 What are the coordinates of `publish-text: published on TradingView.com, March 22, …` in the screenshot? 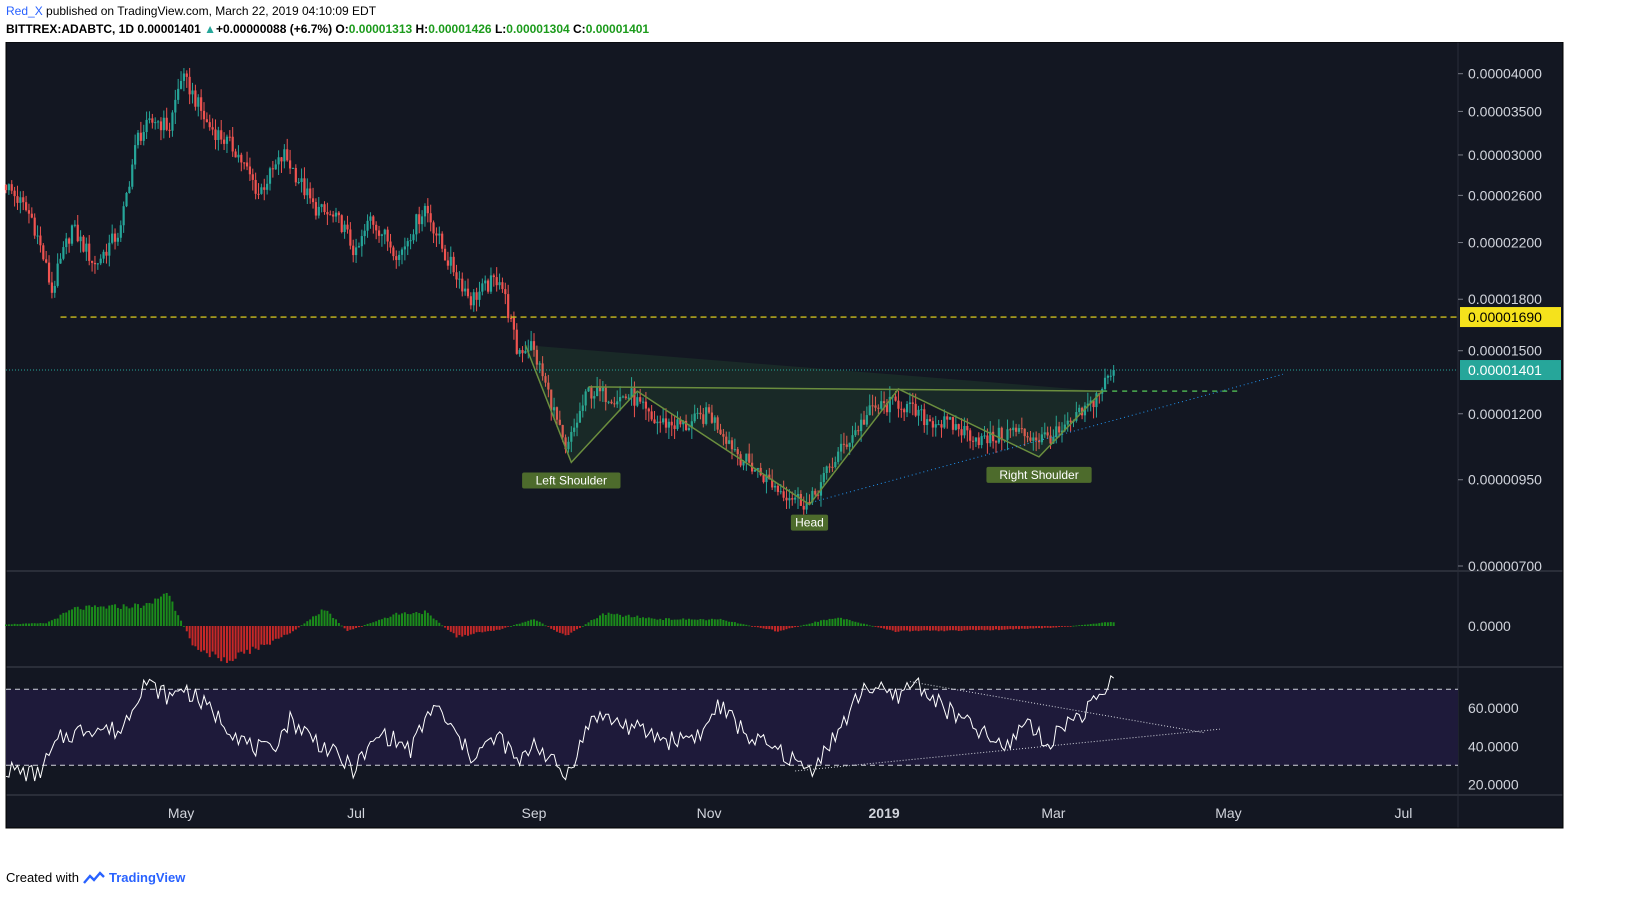 It's located at (209, 11).